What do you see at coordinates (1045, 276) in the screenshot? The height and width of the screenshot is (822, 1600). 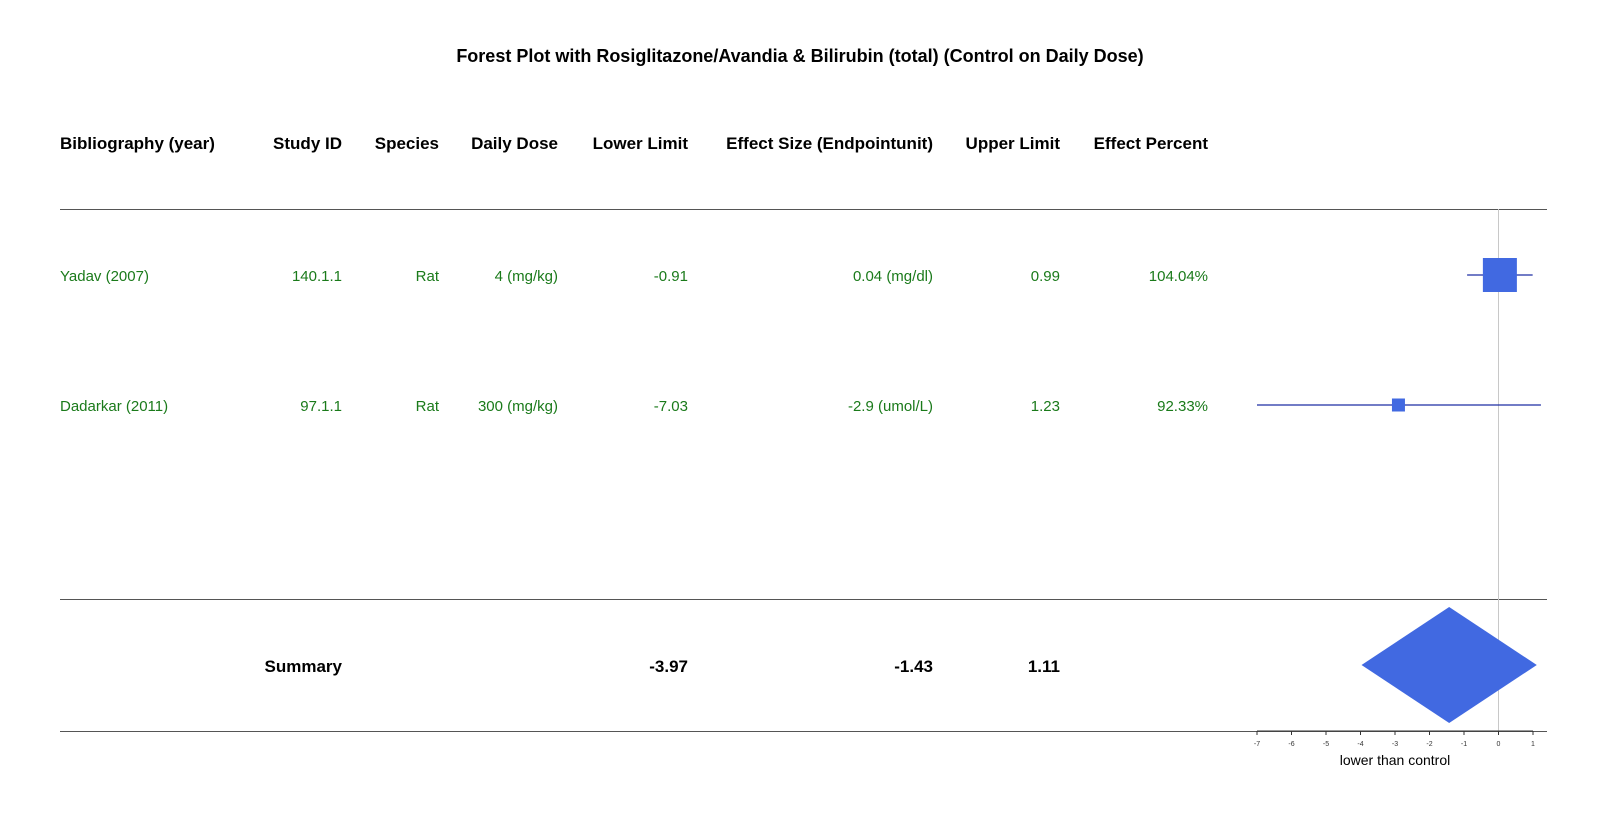 I see `study-1-upper-limit: 0.99` at bounding box center [1045, 276].